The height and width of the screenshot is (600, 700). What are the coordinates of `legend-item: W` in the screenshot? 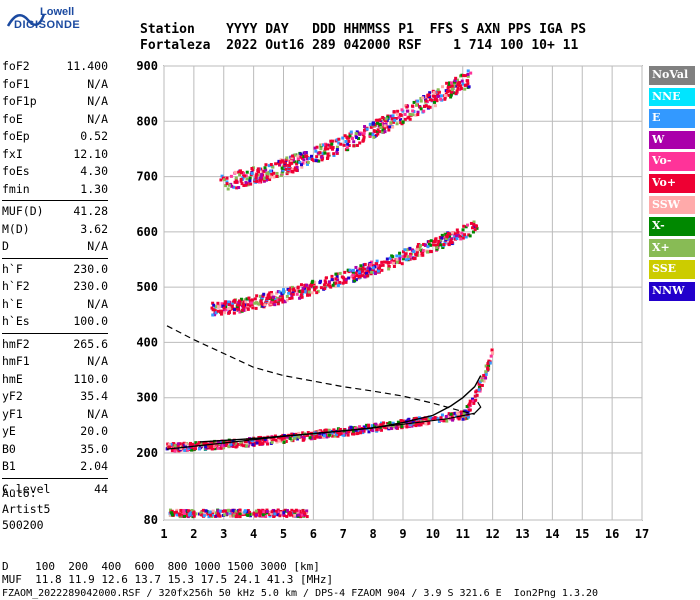 It's located at (672, 140).